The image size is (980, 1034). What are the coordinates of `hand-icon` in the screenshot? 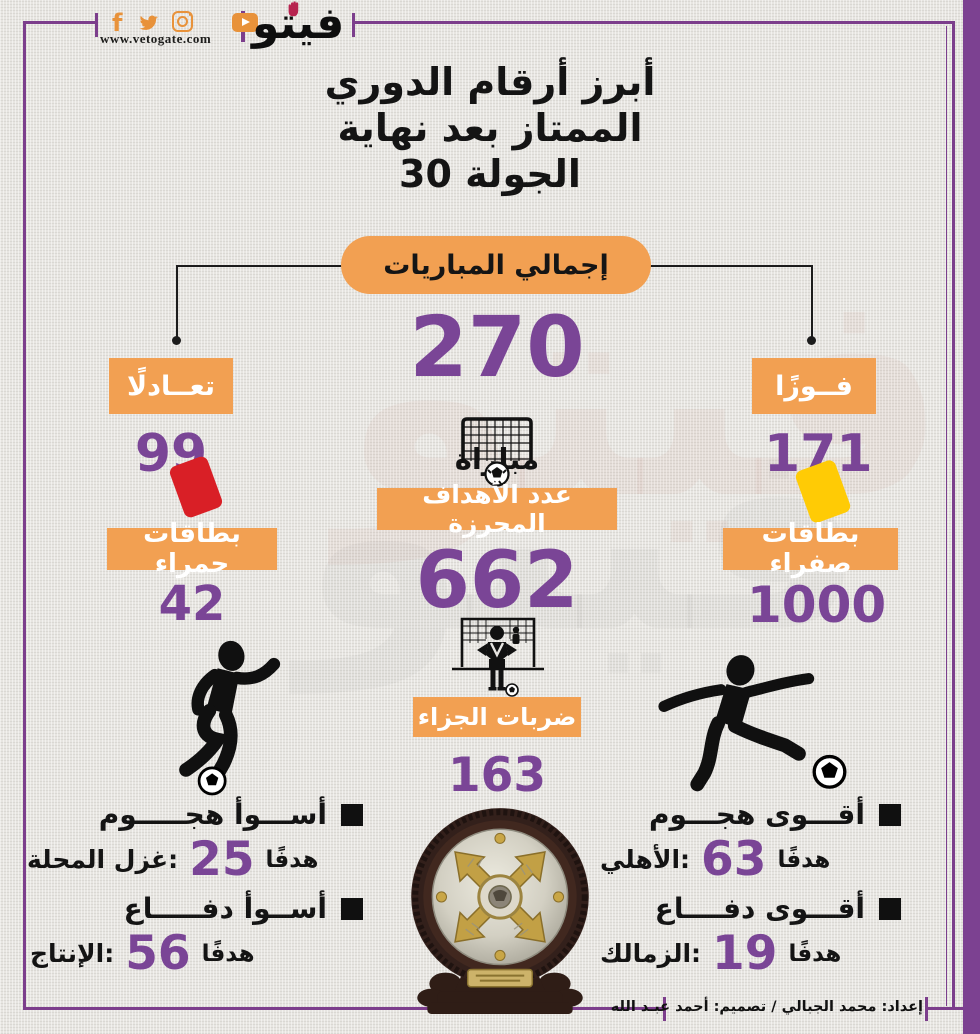 It's located at (293, 9).